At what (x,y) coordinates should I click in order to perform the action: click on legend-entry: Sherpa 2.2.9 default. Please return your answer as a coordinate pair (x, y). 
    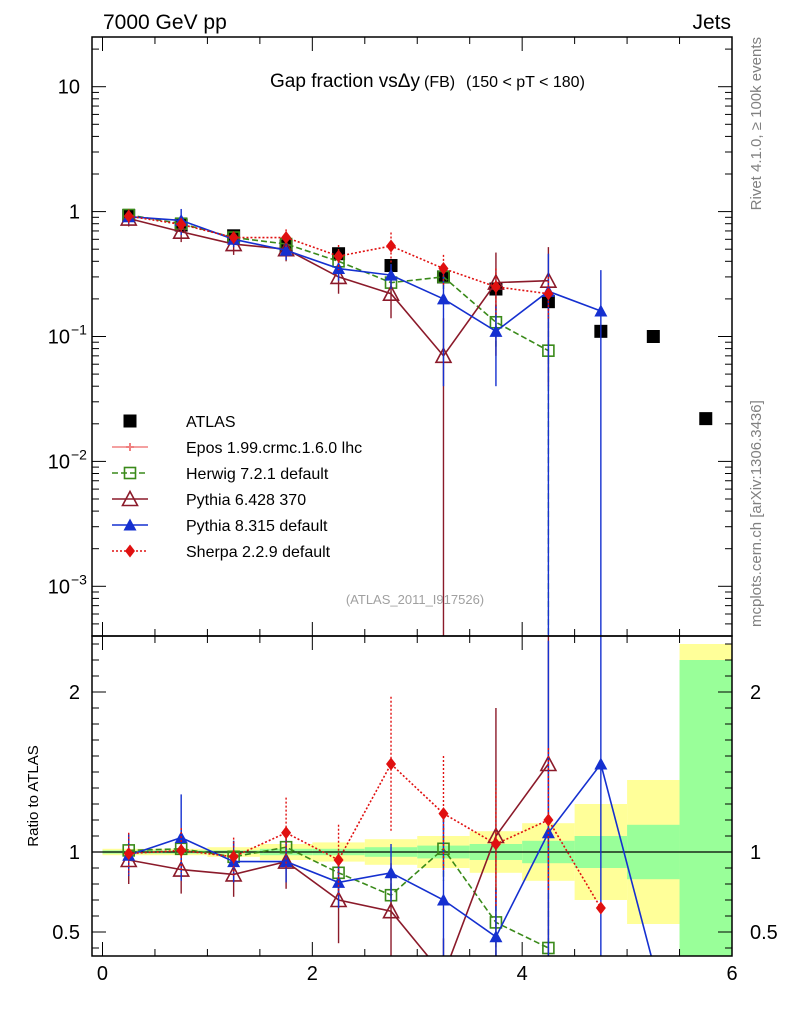
    Looking at the image, I should click on (221, 552).